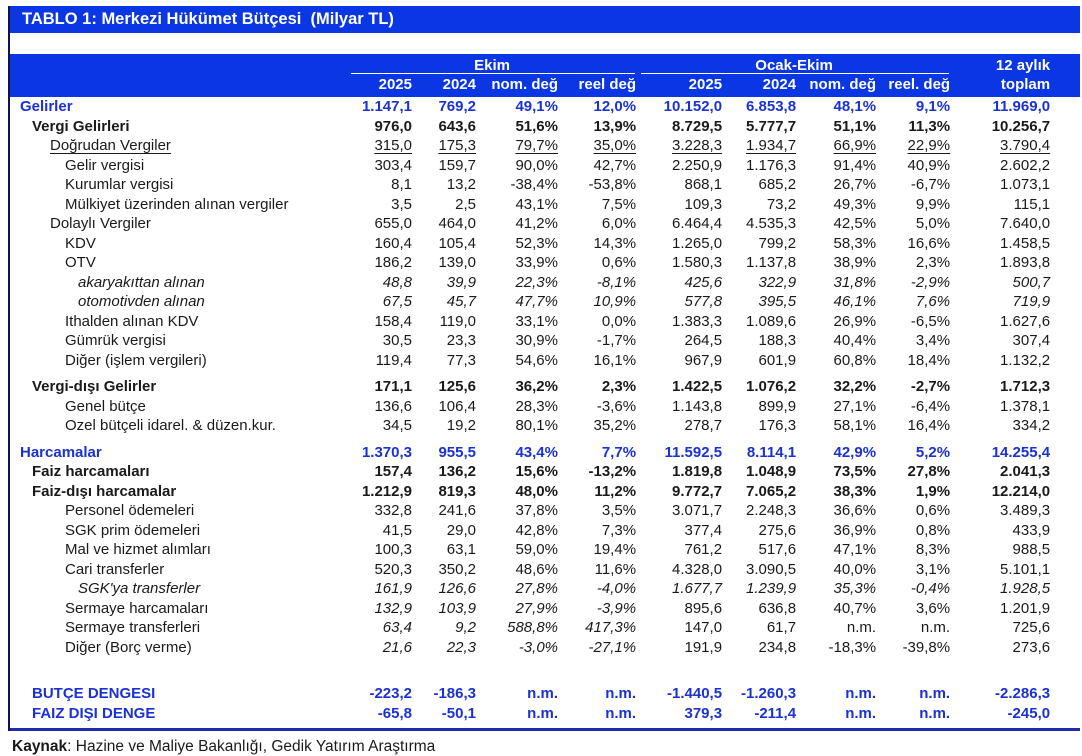 This screenshot has height=756, width=1082. What do you see at coordinates (461, 647) in the screenshot?
I see `cell-value: 22,3` at bounding box center [461, 647].